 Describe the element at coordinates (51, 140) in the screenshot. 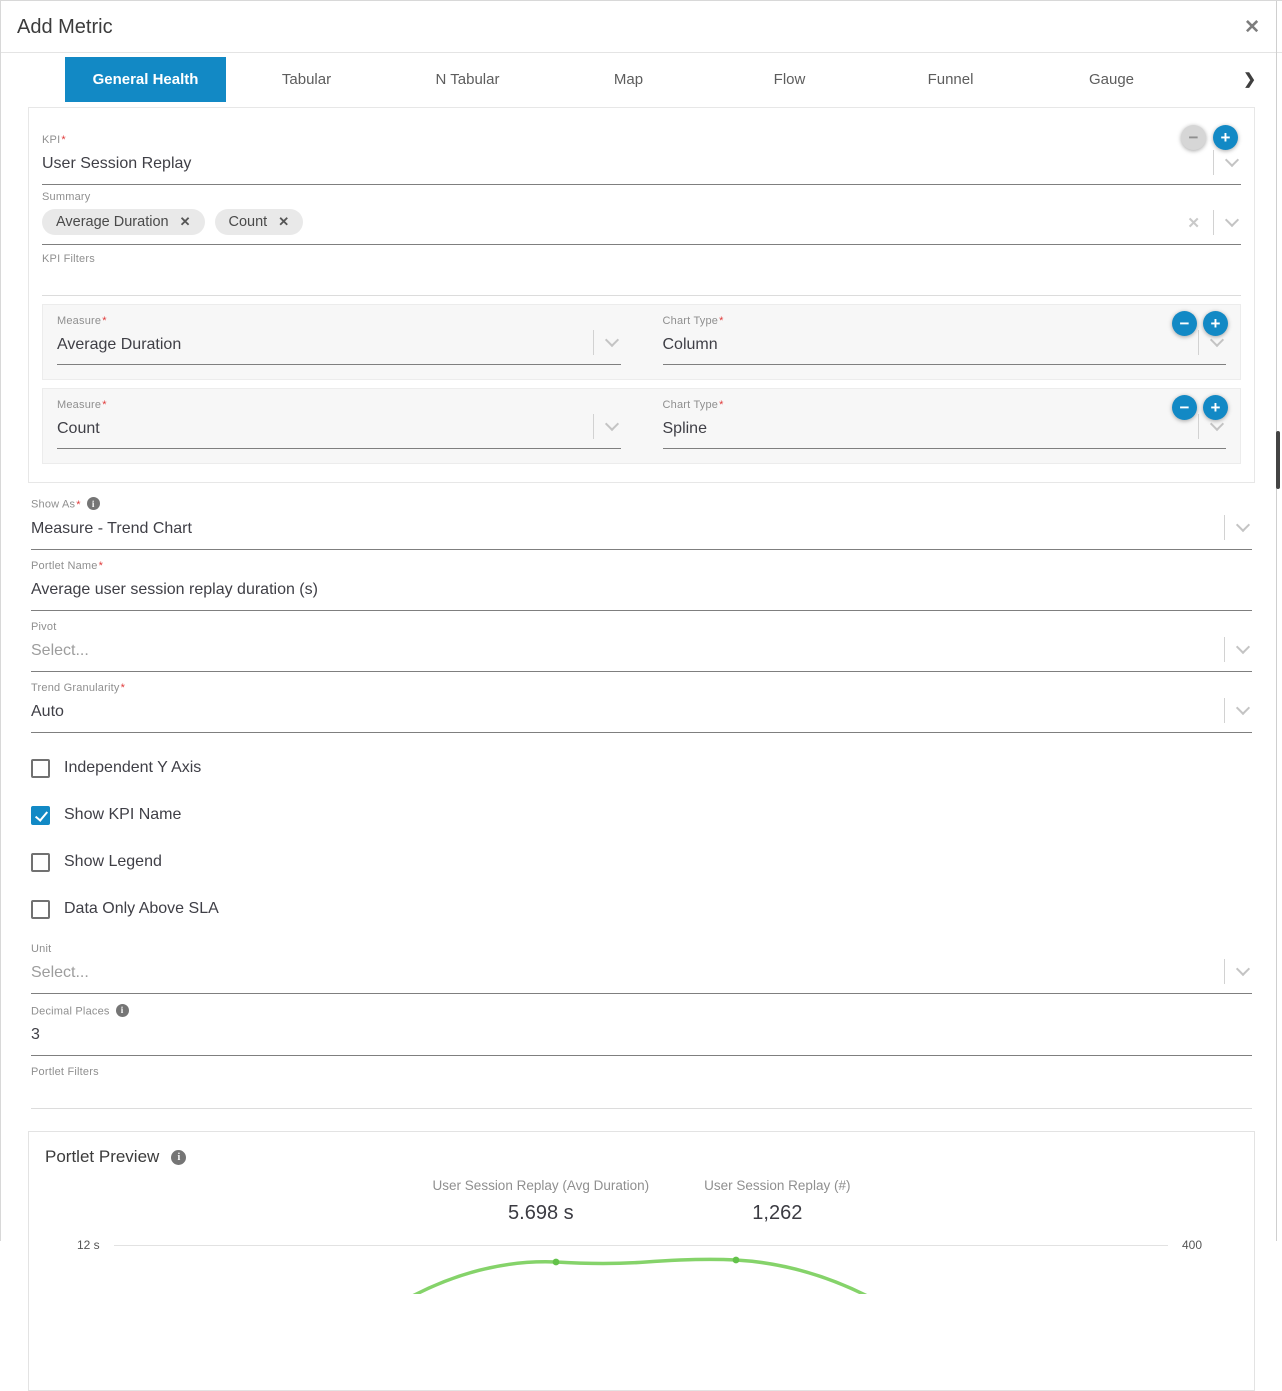

I see `kpi-label: KPI` at that location.